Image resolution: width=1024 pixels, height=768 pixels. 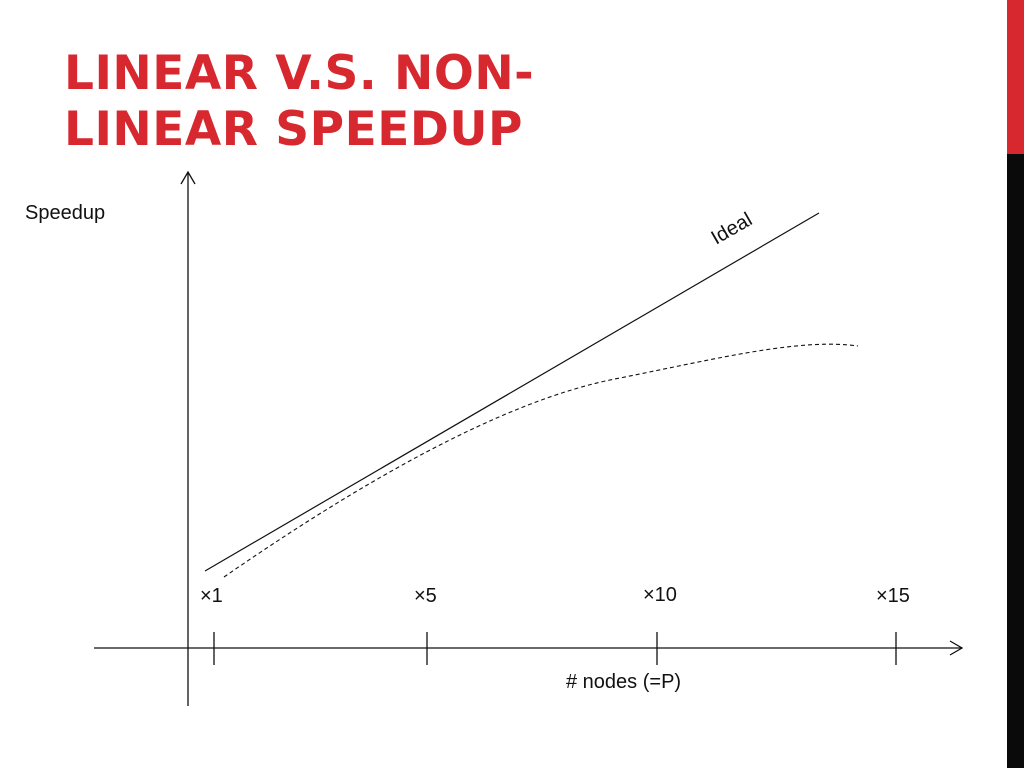 I want to click on title-line-1: LINEAR V.S. NON-, so click(x=299, y=73).